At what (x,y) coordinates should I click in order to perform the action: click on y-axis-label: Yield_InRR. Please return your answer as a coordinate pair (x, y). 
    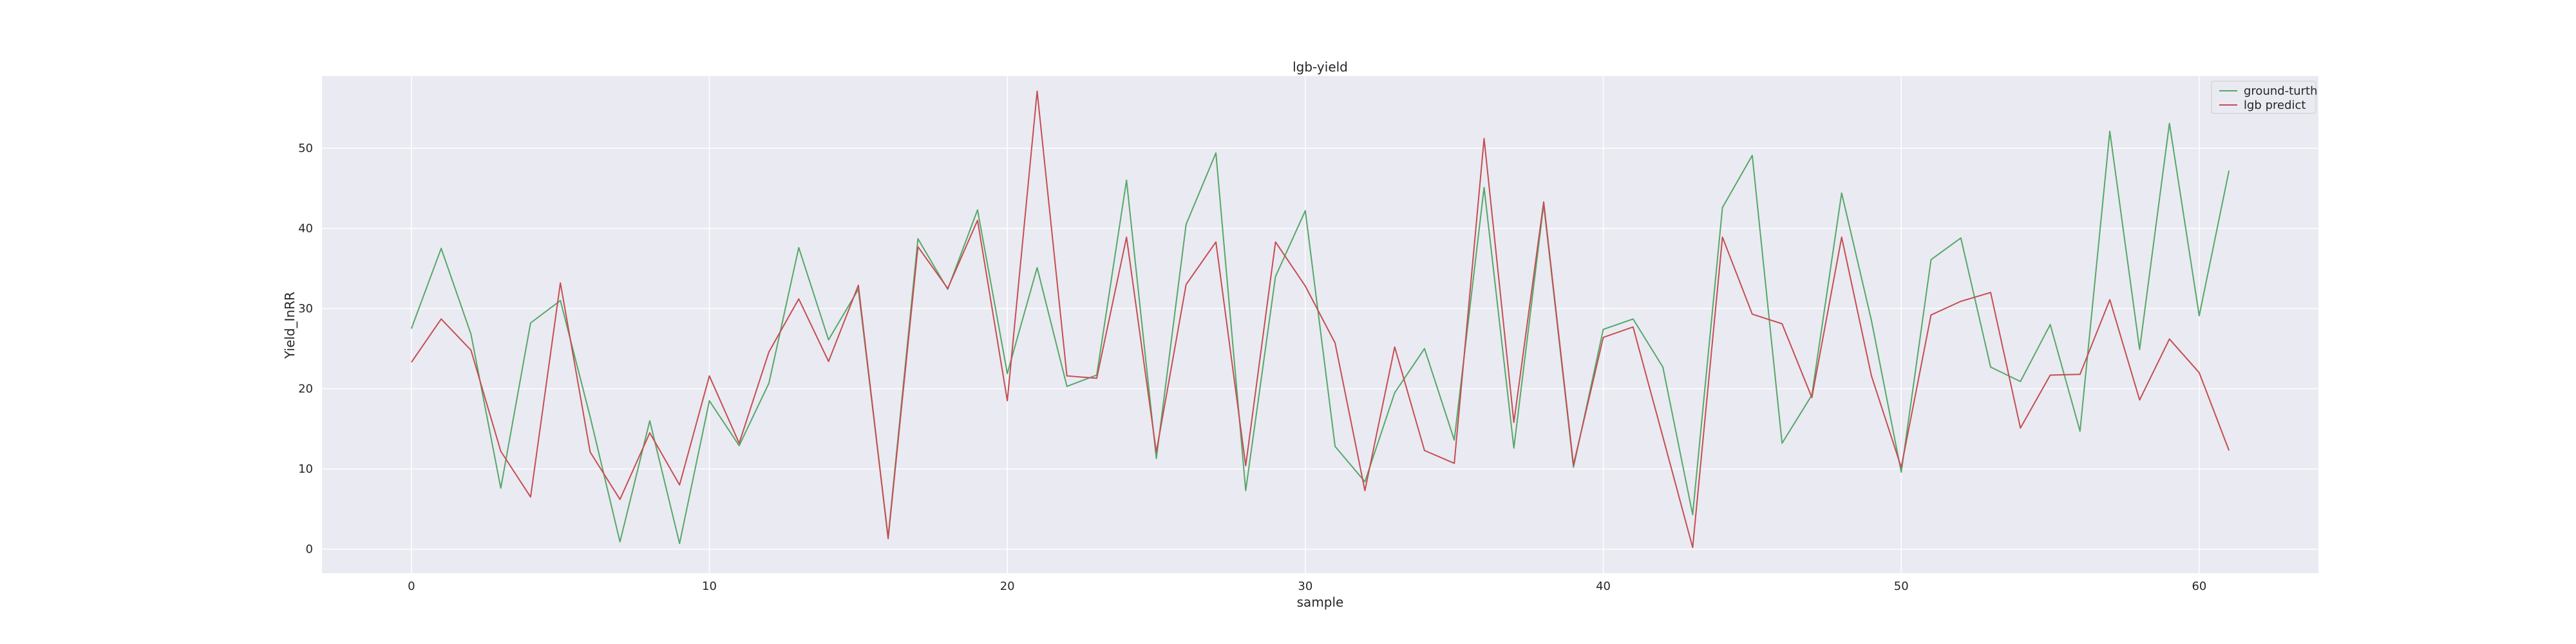
    Looking at the image, I should click on (290, 326).